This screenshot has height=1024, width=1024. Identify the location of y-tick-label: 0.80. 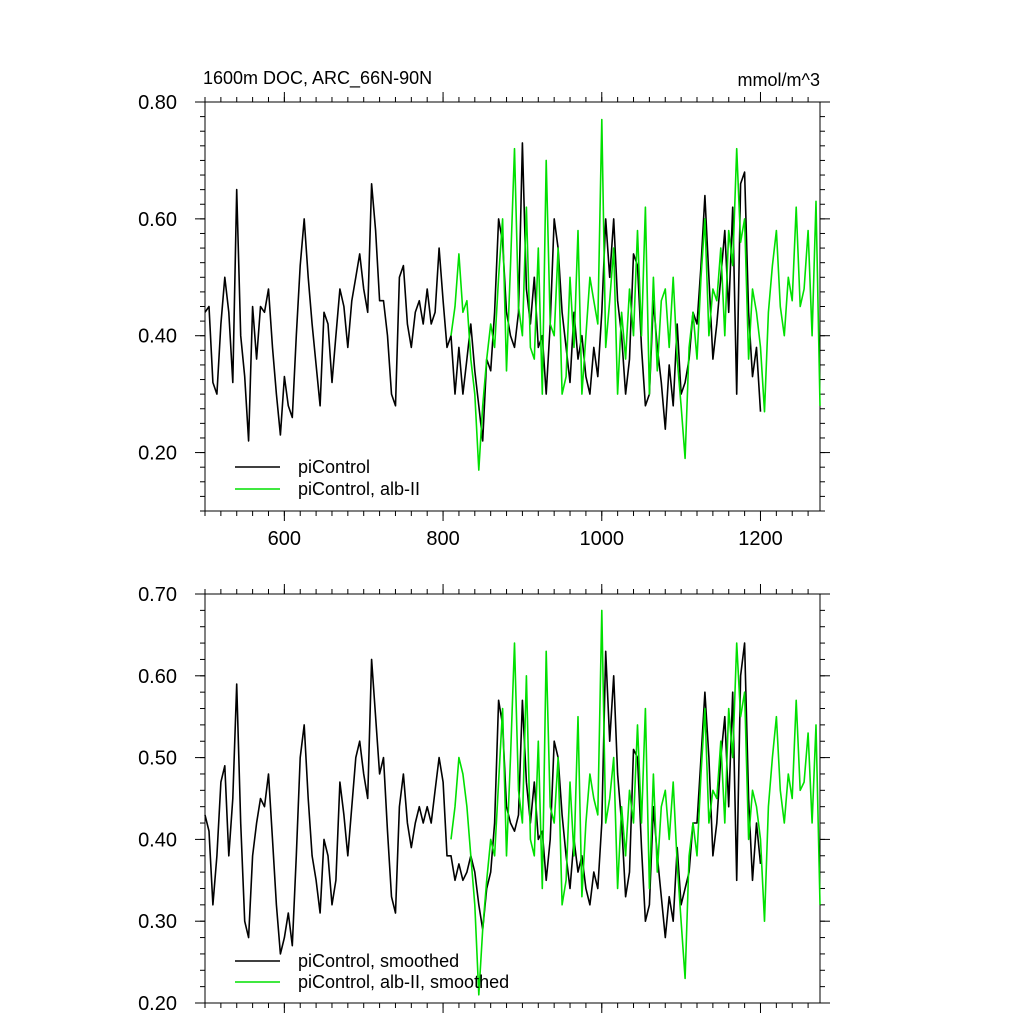
(157, 103).